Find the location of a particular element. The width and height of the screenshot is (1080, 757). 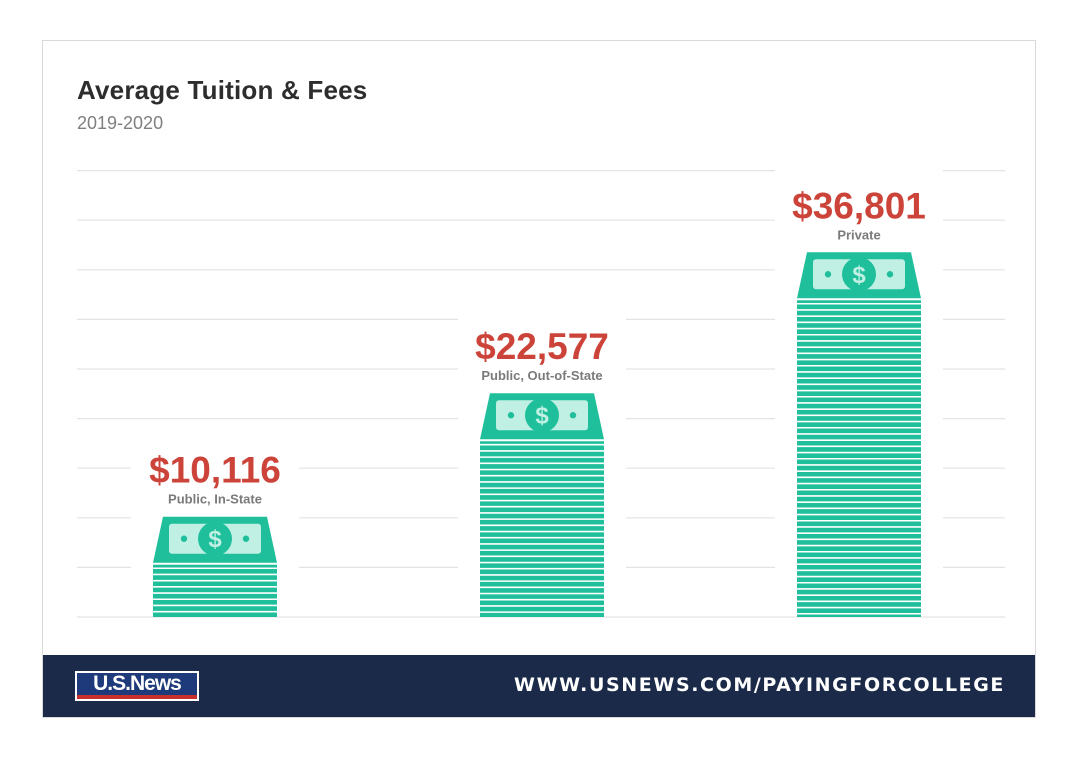

chart-title: Average Tuition & Fees is located at coordinates (222, 90).